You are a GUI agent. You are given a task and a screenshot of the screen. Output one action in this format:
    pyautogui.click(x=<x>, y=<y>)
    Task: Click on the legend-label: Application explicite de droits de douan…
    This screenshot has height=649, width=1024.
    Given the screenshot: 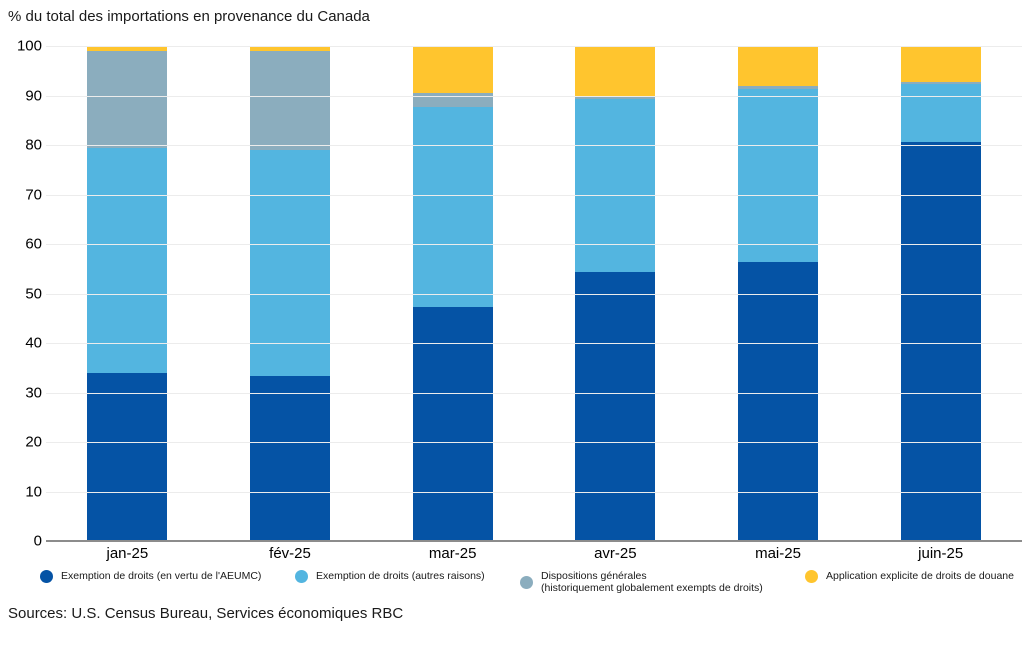 What is the action you would take?
    pyautogui.click(x=920, y=576)
    